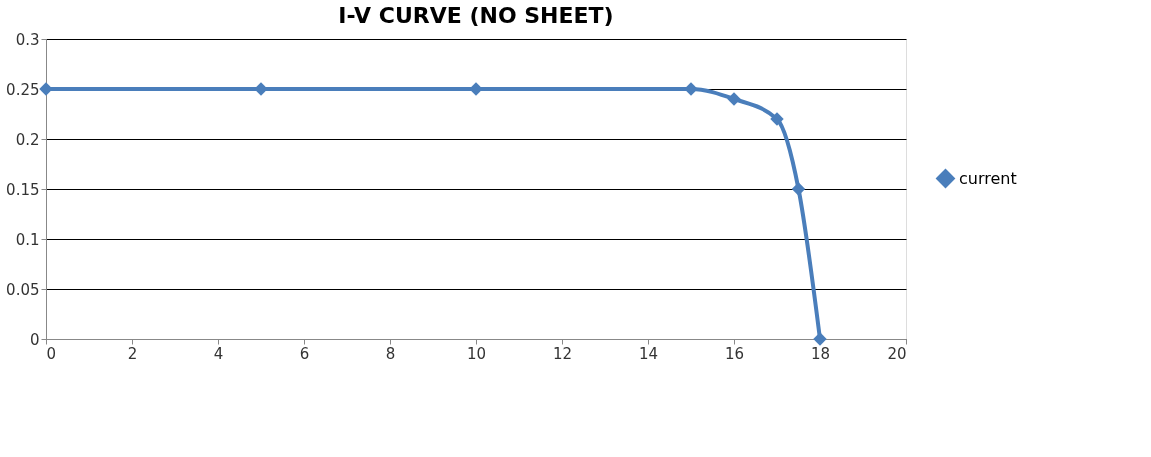 This screenshot has height=457, width=1151. I want to click on y-tick-label: 0, so click(34, 339).